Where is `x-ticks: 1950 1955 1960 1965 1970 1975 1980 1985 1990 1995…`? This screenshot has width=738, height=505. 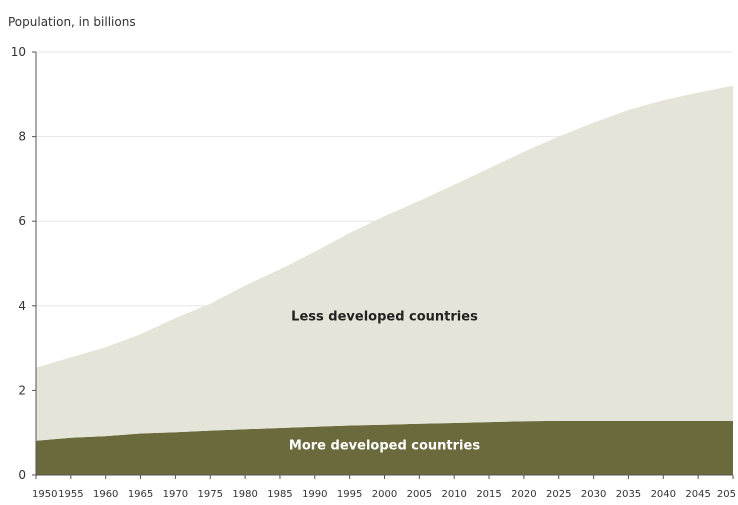 x-ticks: 1950 1955 1960 1965 1970 1975 1980 1985 1990 1995… is located at coordinates (384, 487).